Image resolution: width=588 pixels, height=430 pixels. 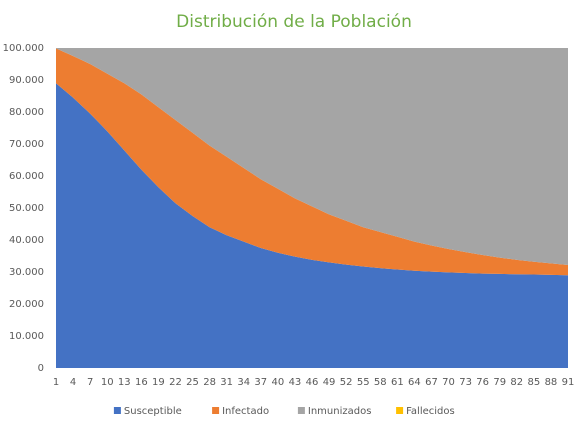 I want to click on x-tick-label: 22, so click(x=175, y=382).